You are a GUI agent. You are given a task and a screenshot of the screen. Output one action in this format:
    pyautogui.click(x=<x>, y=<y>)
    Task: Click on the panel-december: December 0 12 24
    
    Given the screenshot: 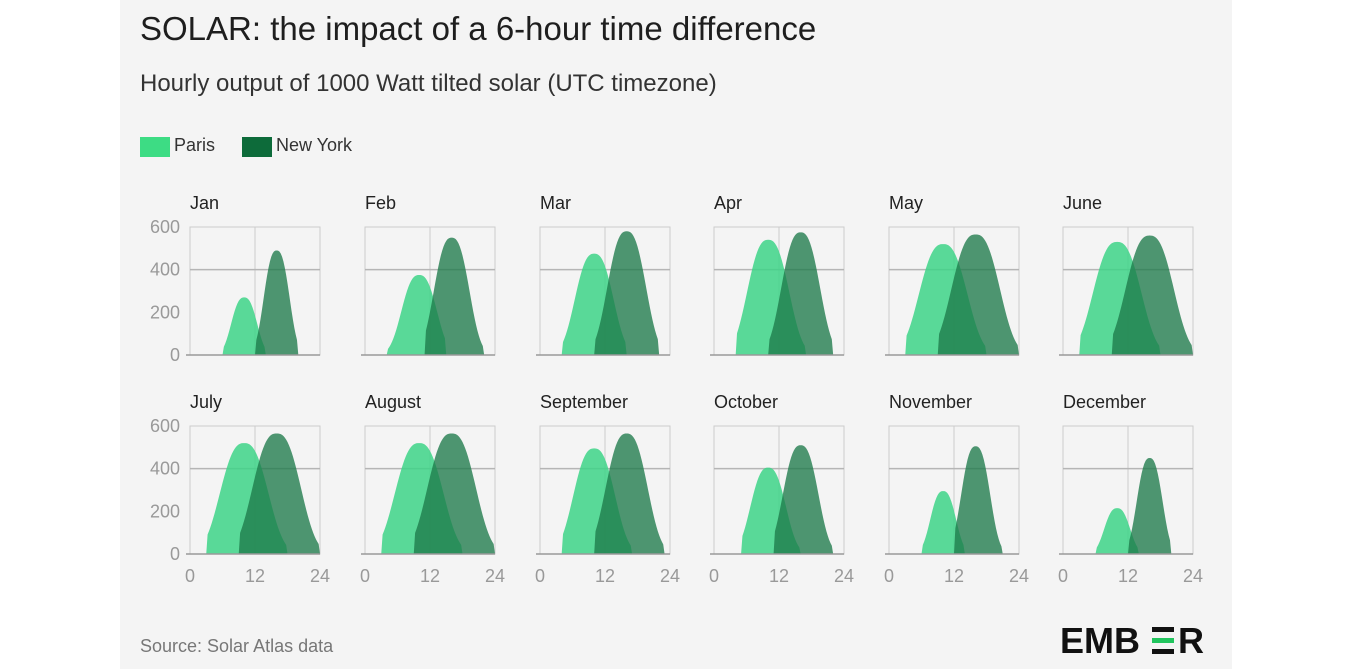 What is the action you would take?
    pyautogui.click(x=1130, y=489)
    